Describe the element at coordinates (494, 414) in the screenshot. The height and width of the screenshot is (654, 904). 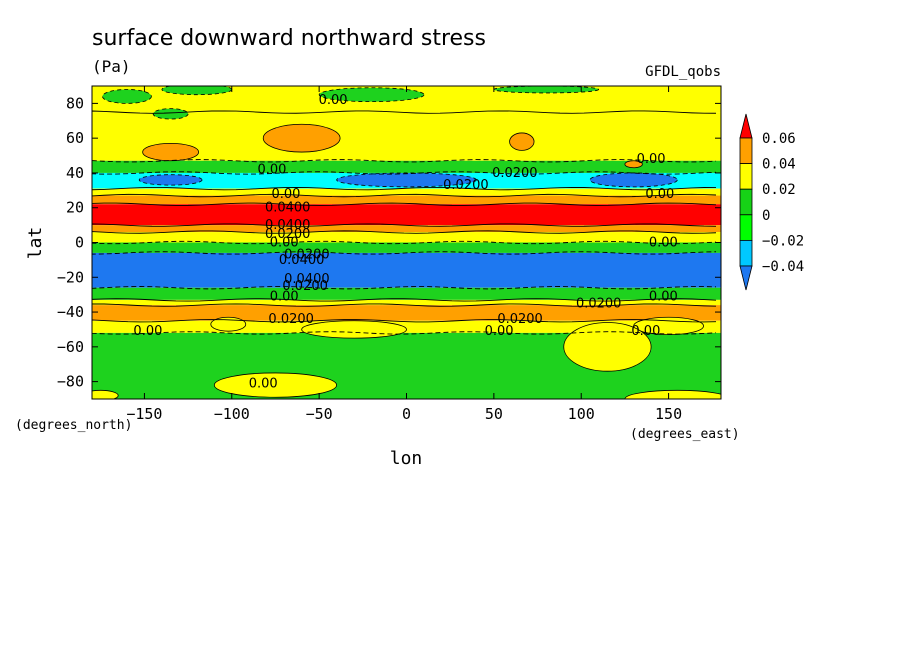
I see `x-tick-label: 50` at that location.